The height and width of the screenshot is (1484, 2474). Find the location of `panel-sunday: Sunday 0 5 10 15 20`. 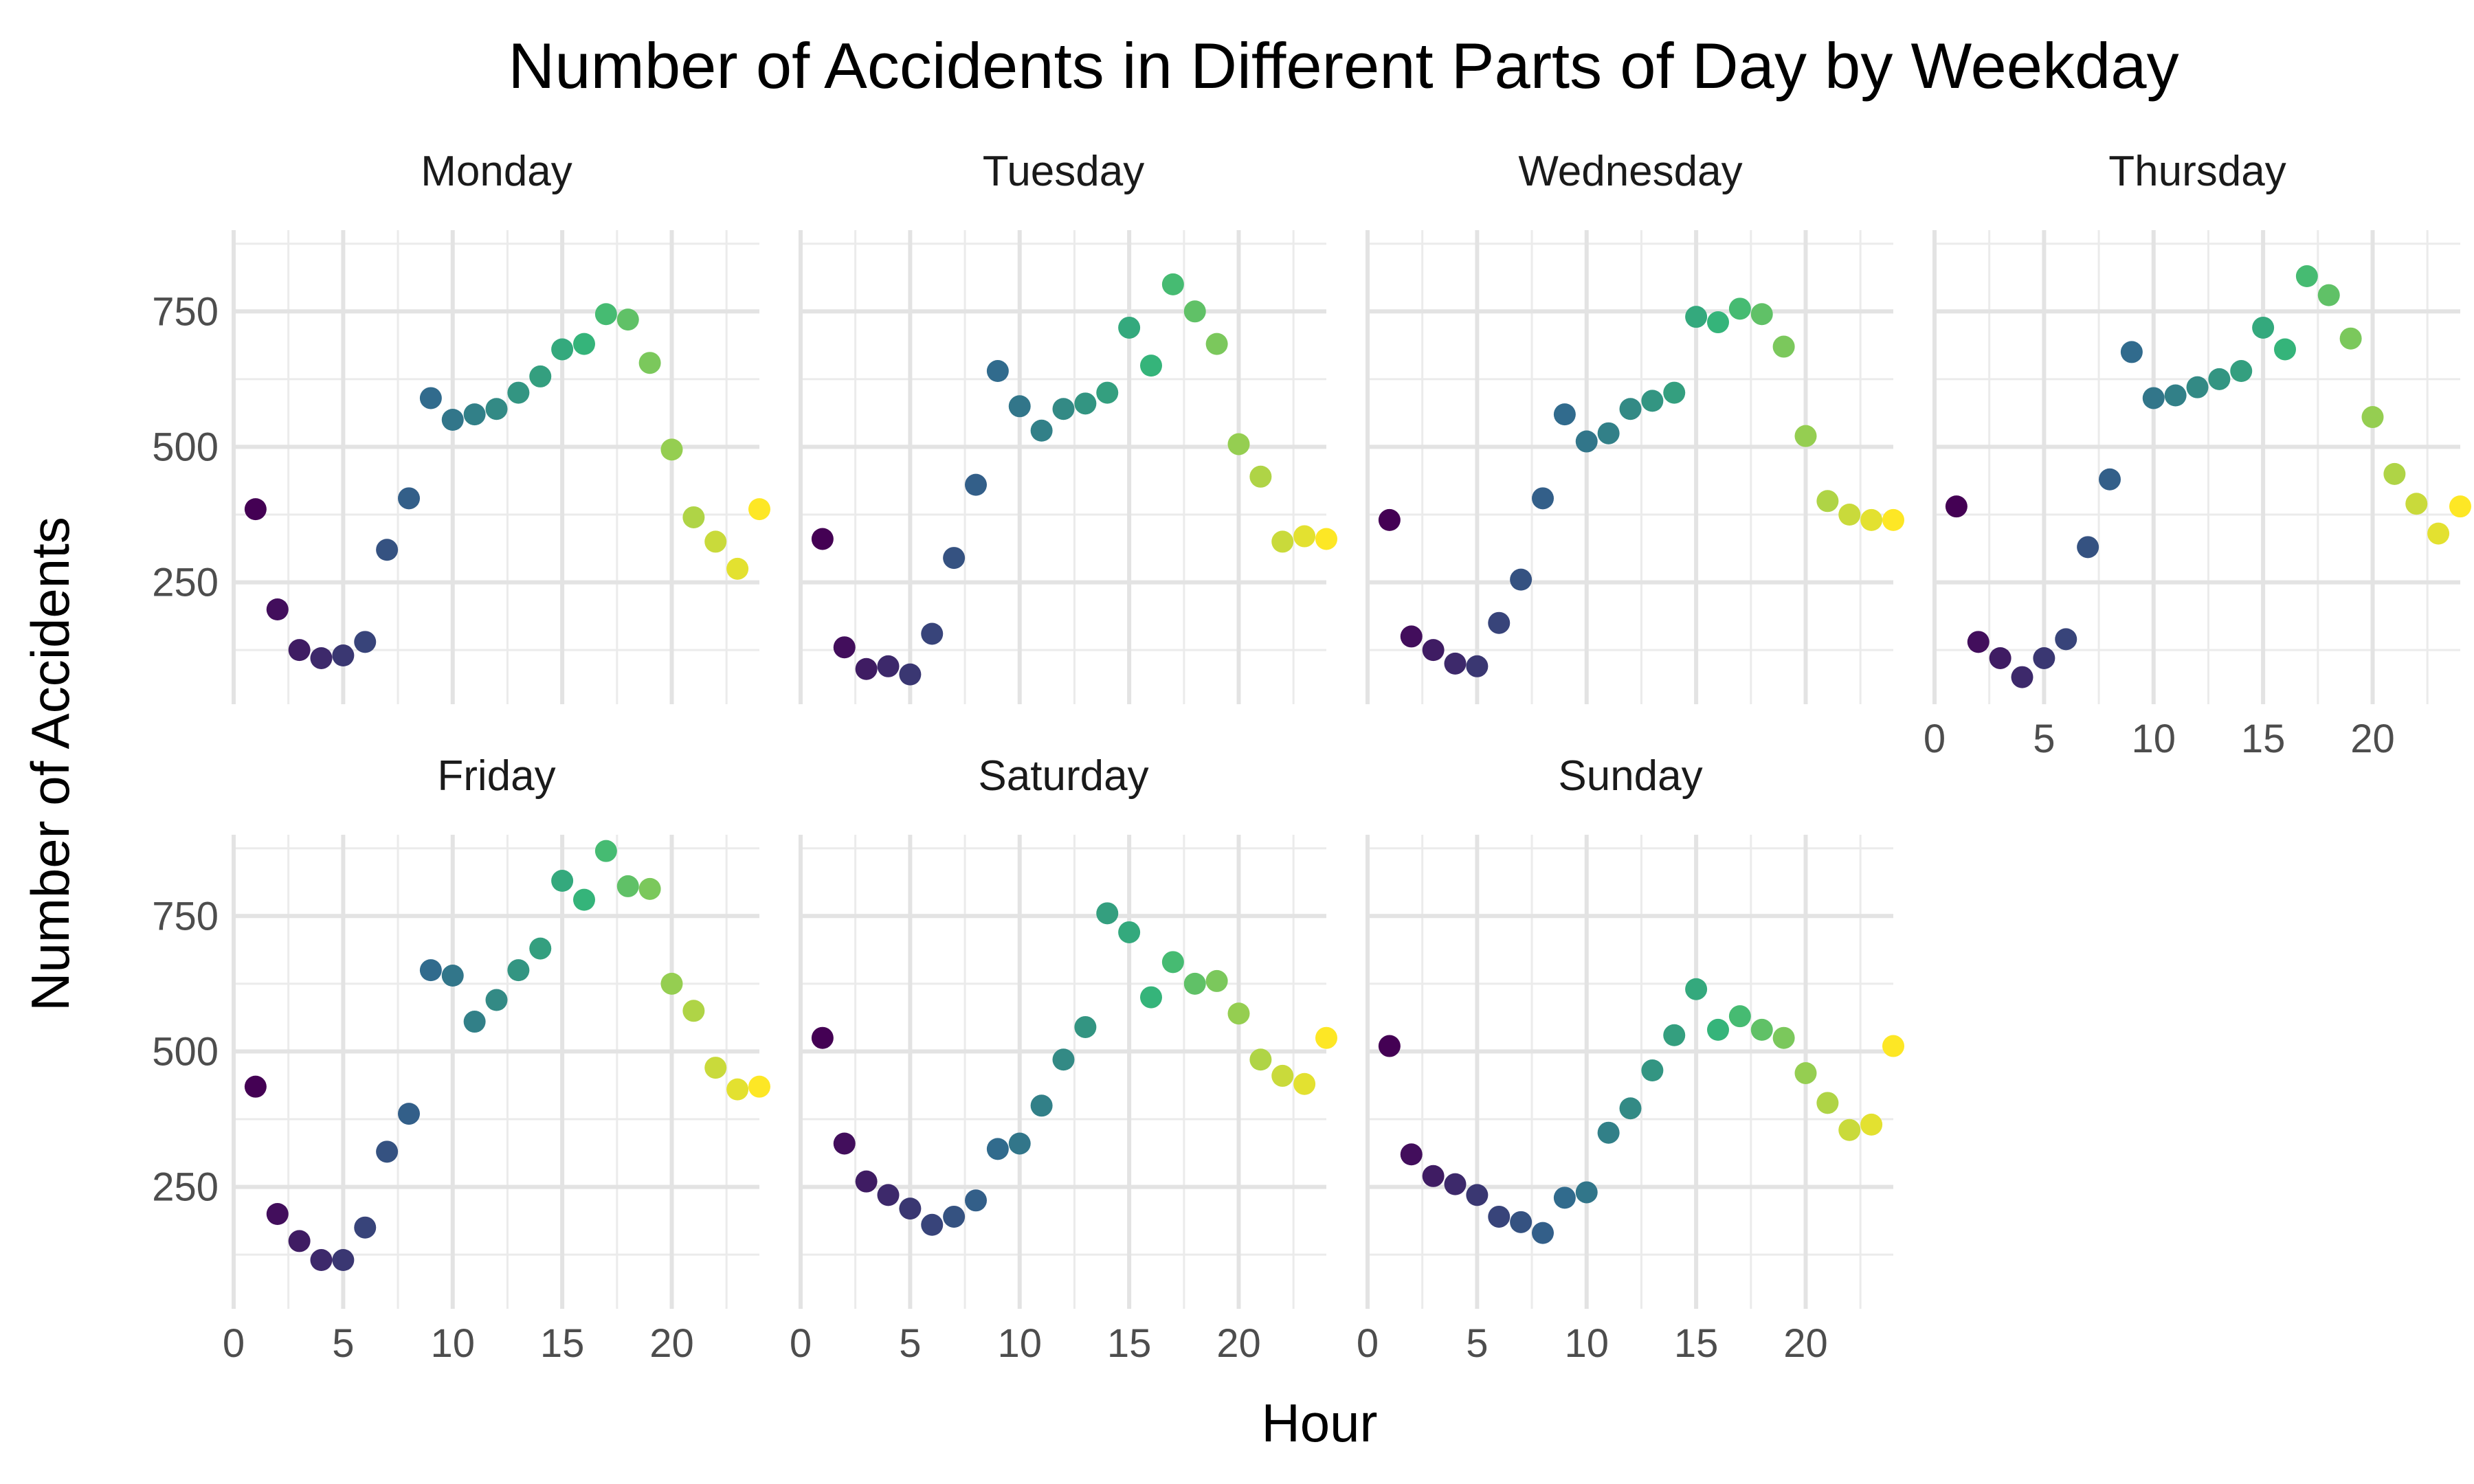

panel-sunday: Sunday 0 5 10 15 20 is located at coordinates (1630, 1059).